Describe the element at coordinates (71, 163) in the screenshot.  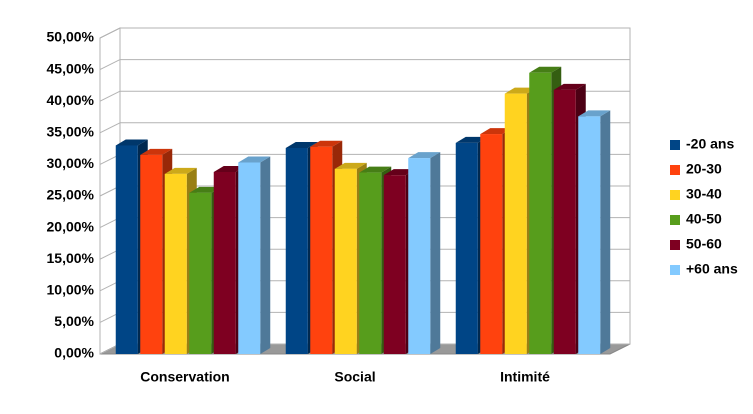
I see `y-tick-label: 30,00%` at that location.